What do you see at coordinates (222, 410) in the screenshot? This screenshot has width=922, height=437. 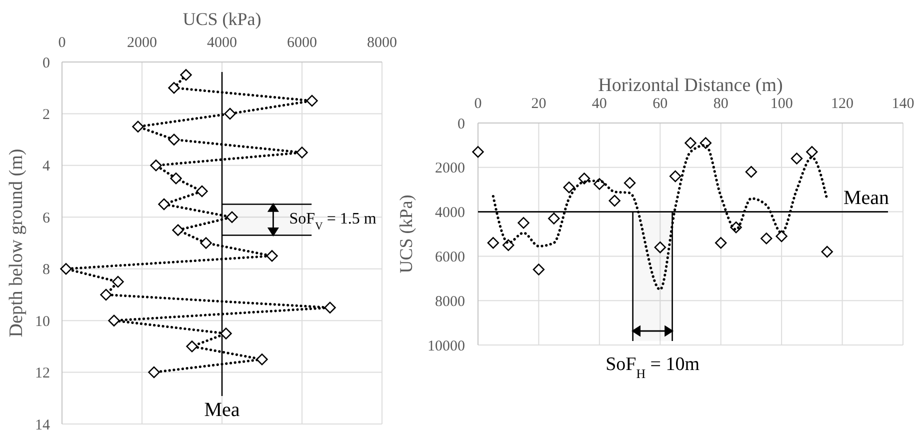 I see `ref-line-label: Mea` at bounding box center [222, 410].